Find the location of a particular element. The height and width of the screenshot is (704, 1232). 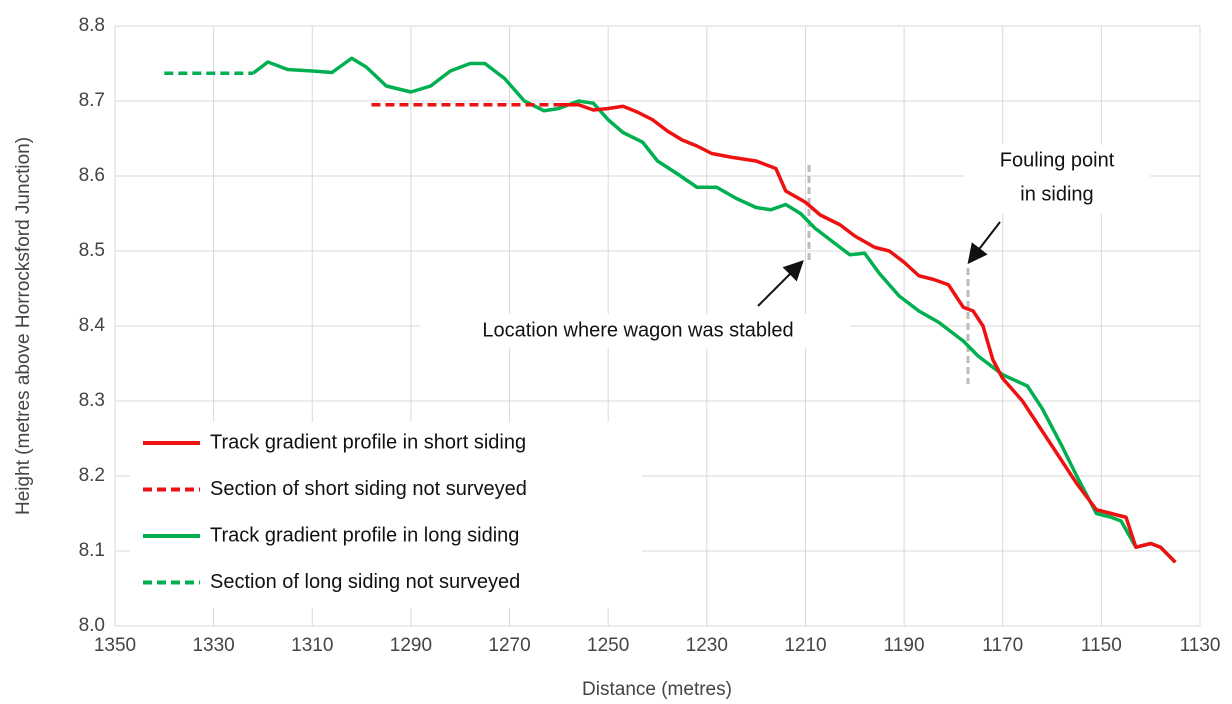

y-tick-label: 8.4 is located at coordinates (92, 325).